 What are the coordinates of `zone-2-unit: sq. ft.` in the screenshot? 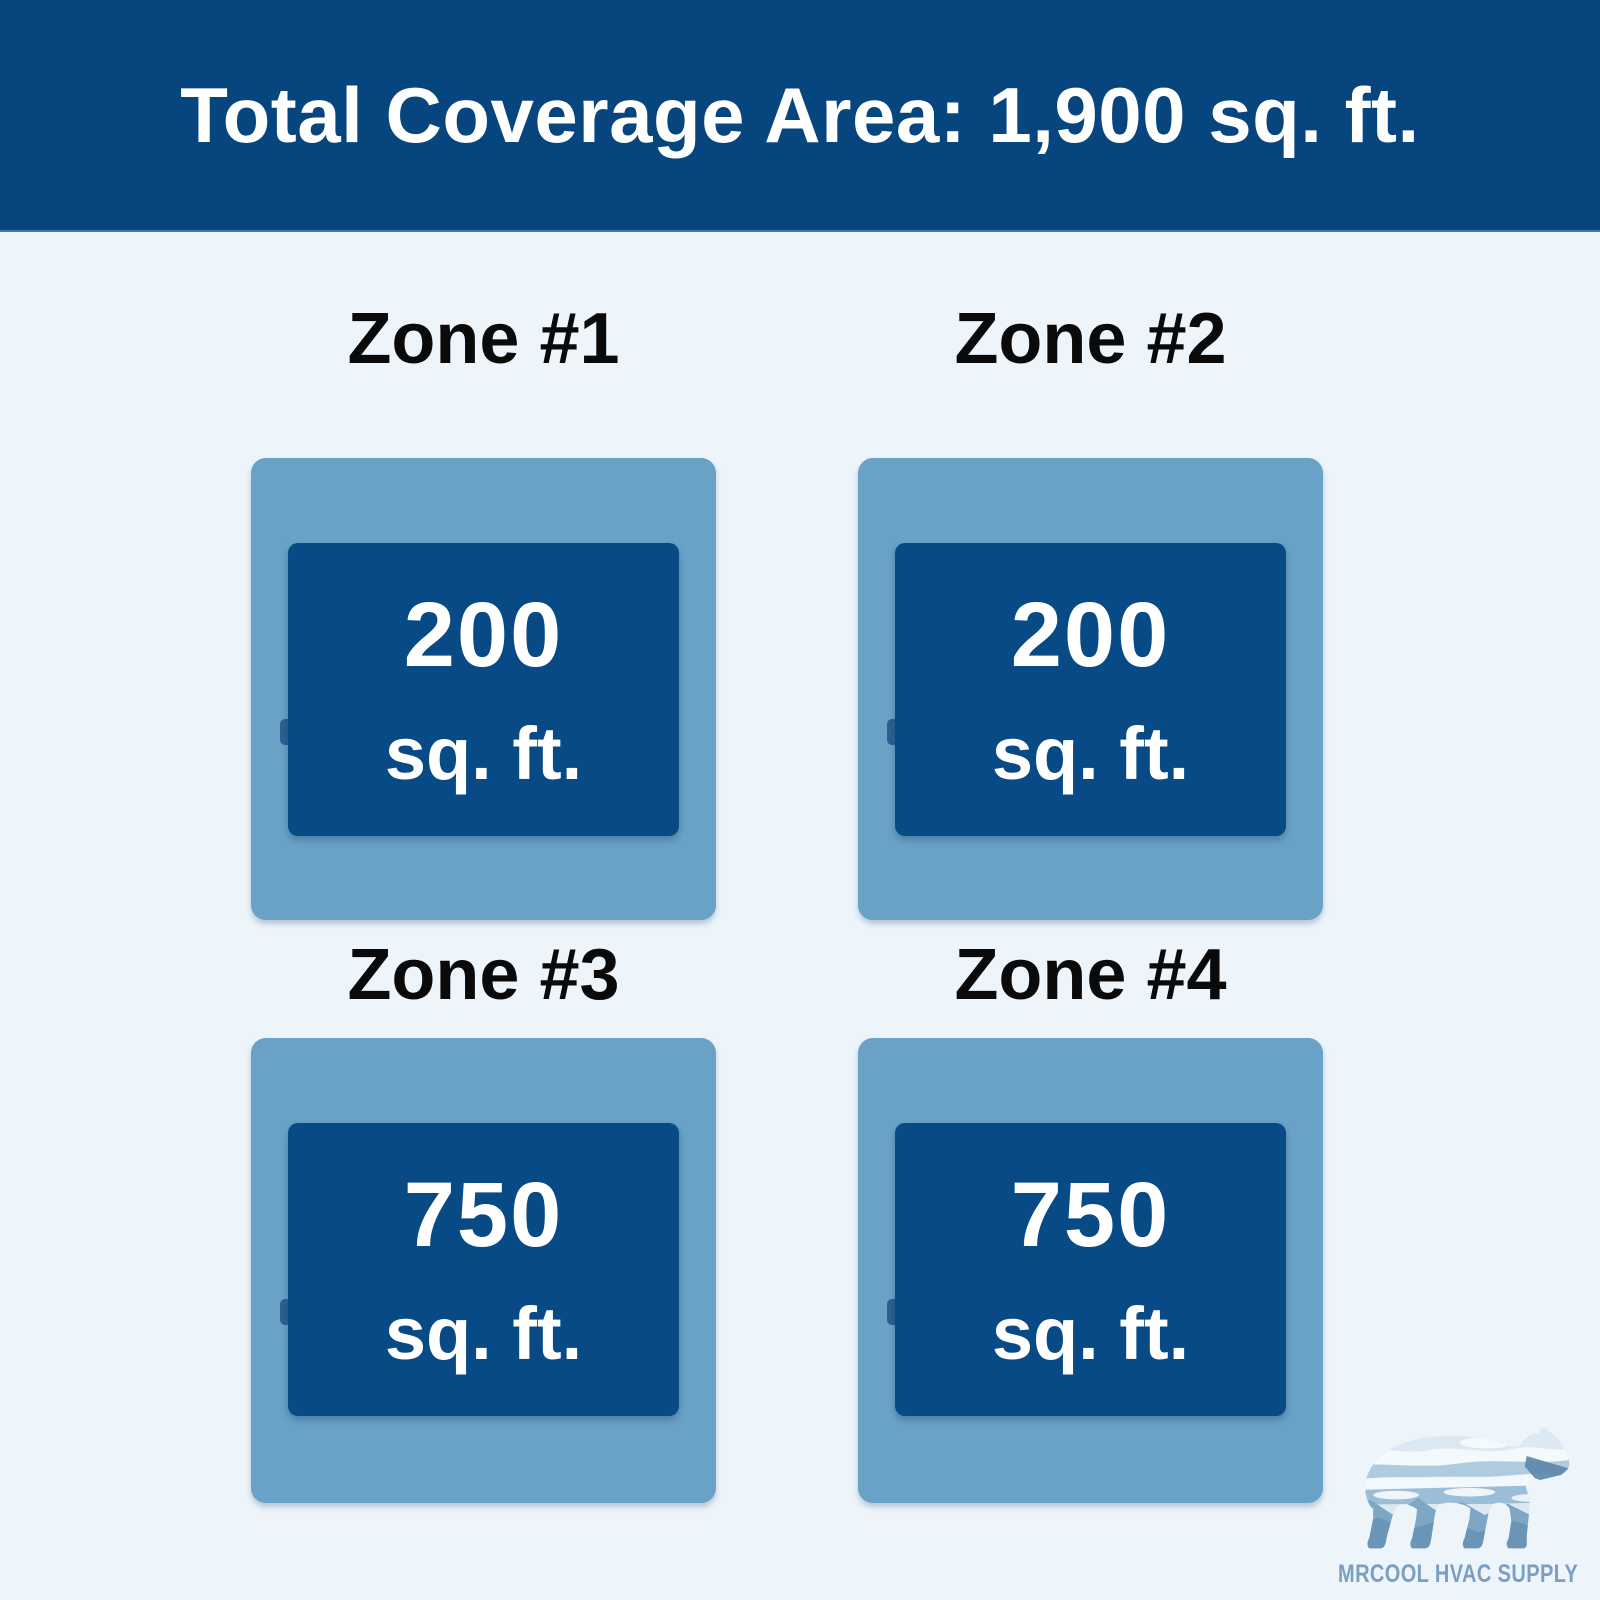 It's located at (1090, 753).